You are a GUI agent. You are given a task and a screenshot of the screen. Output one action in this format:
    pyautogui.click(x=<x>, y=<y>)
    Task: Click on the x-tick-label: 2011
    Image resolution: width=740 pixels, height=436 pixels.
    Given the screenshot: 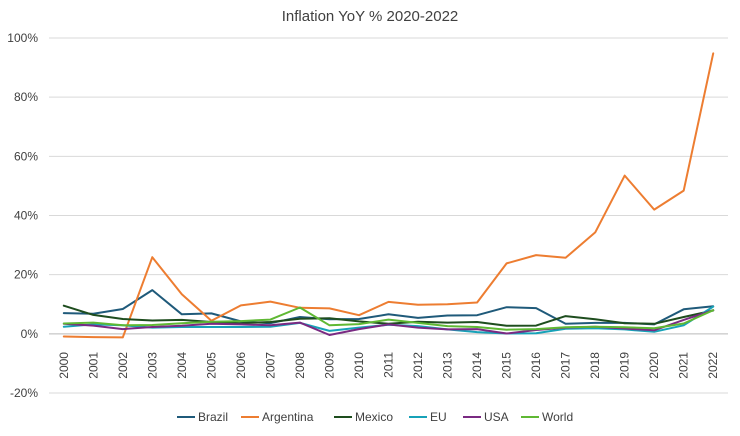 What is the action you would take?
    pyautogui.click(x=389, y=365)
    